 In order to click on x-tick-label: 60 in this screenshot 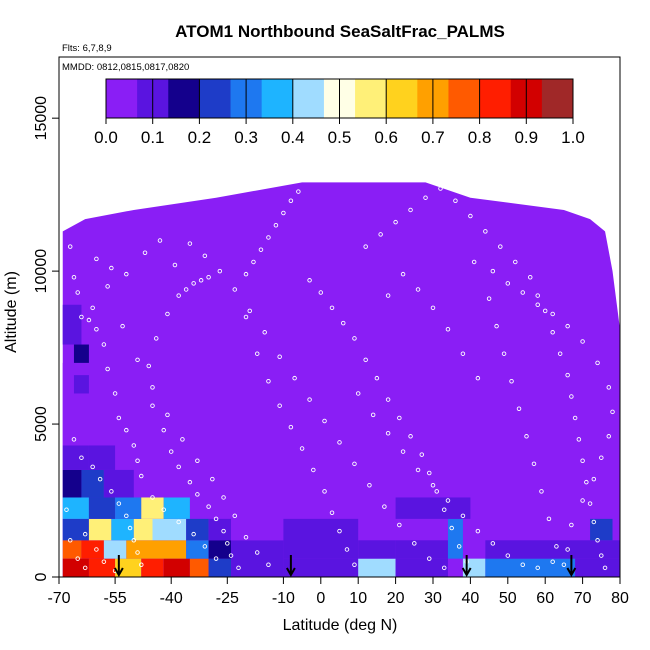, I will do `click(545, 598)`.